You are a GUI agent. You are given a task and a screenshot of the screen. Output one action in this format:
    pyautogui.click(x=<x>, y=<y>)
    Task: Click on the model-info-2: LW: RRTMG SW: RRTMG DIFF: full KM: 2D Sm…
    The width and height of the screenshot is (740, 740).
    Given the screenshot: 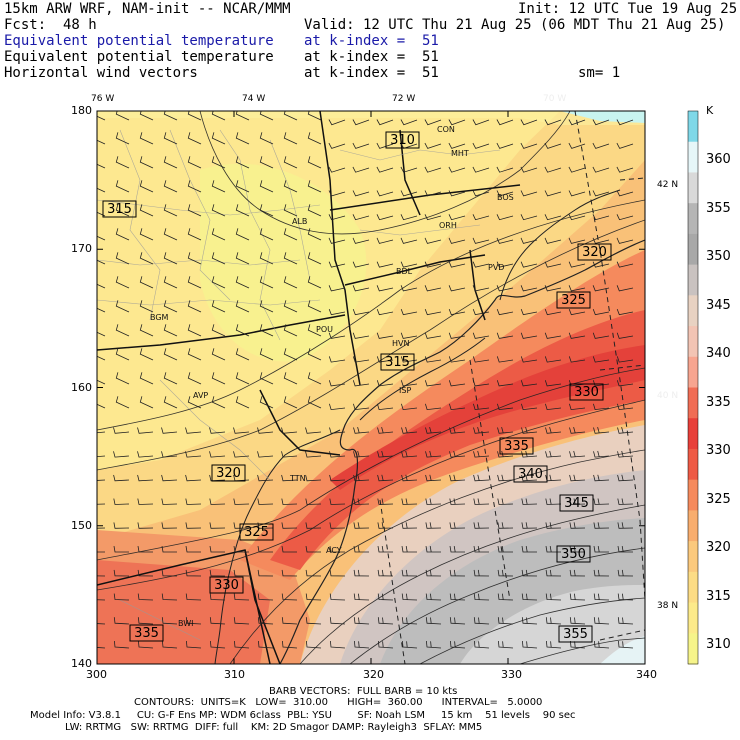 What is the action you would take?
    pyautogui.click(x=256, y=727)
    